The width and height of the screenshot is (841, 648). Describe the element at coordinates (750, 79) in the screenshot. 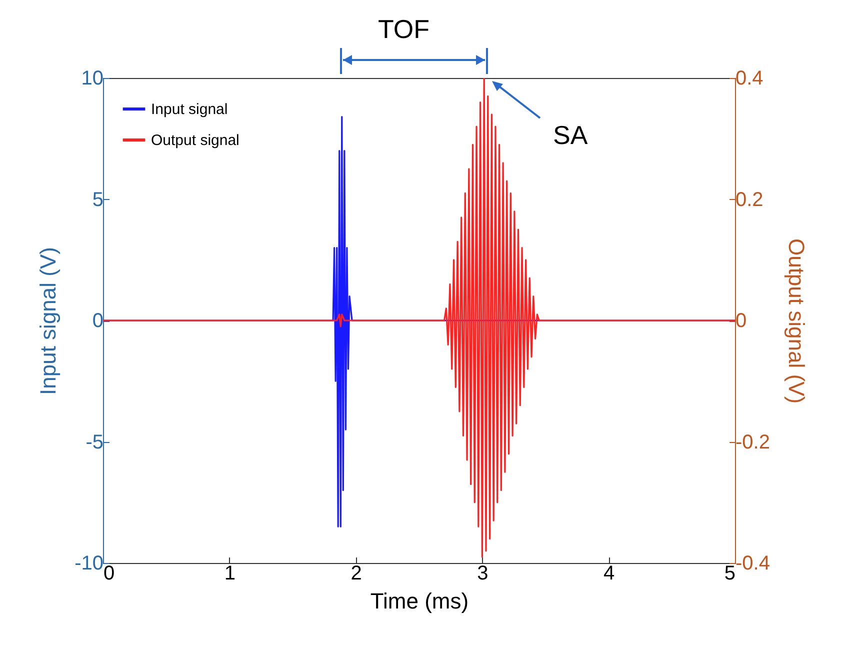

I see `y2-tick-label: 0.4` at that location.